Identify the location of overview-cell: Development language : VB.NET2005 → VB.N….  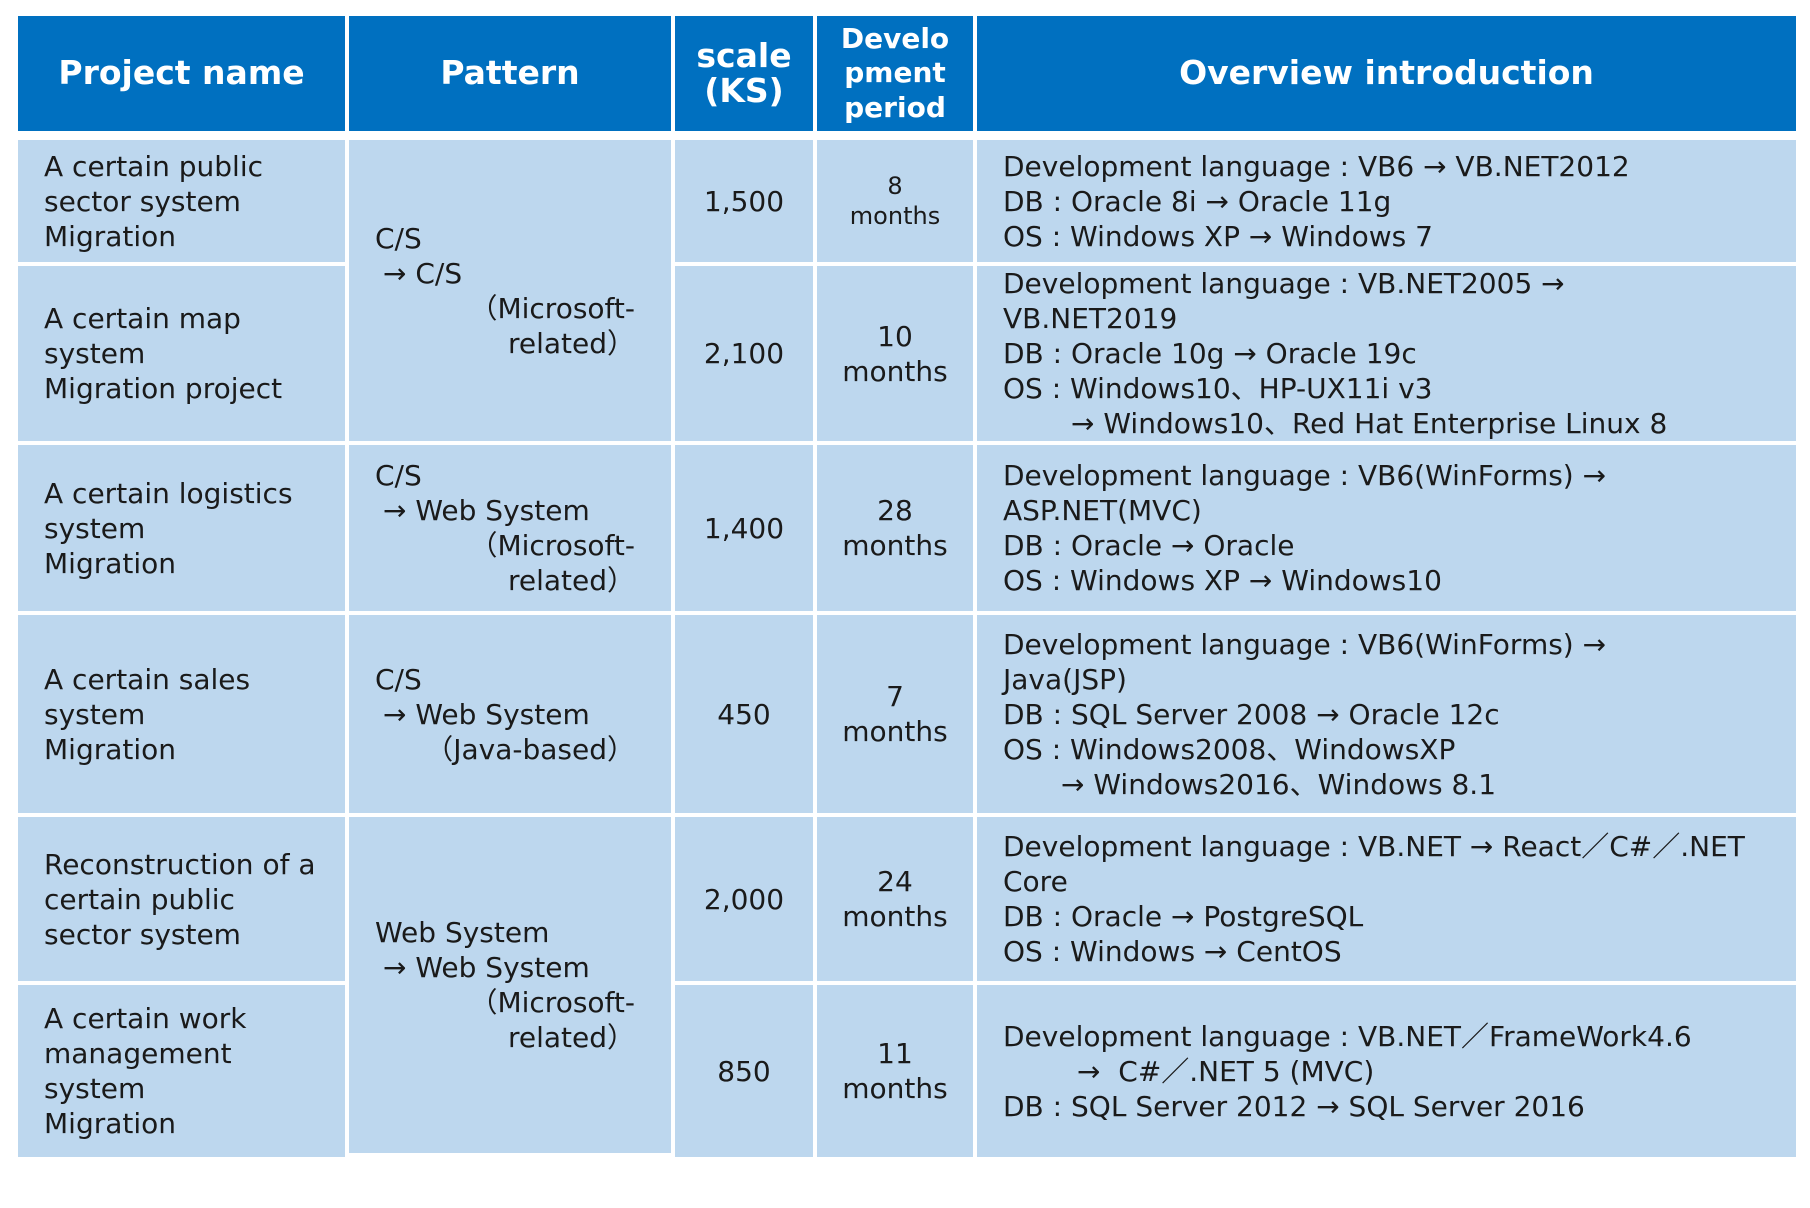
(1386, 355).